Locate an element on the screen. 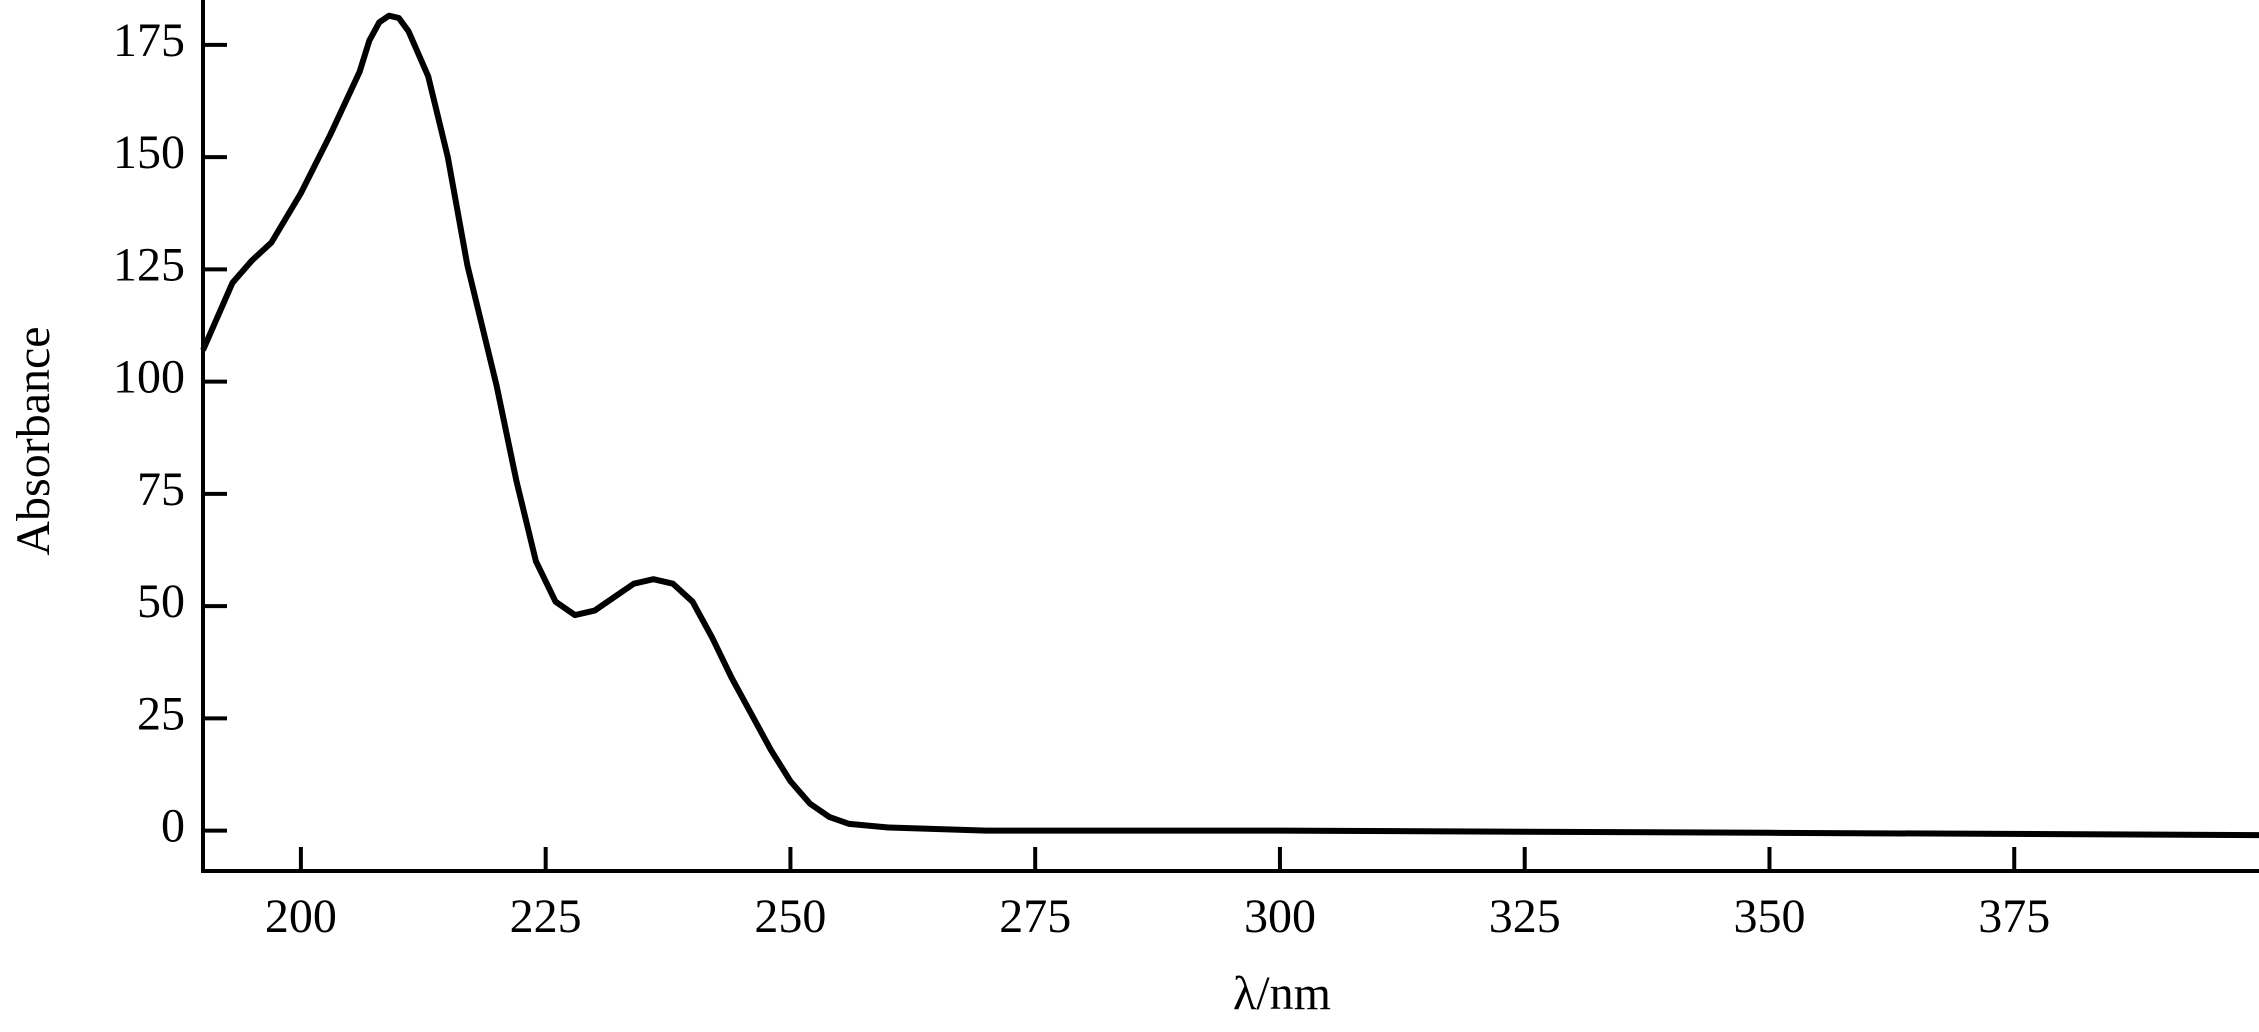  x-axis-label: λ/nm is located at coordinates (1282, 993).